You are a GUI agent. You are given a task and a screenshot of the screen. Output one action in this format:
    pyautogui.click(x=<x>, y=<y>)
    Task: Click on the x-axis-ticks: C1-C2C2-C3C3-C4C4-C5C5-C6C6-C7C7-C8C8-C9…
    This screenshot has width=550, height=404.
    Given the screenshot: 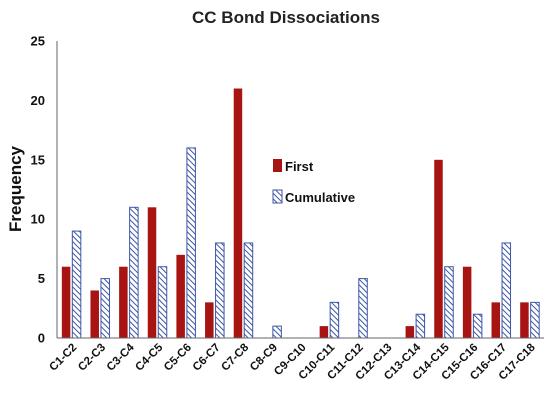 What is the action you would take?
    pyautogui.click(x=292, y=361)
    